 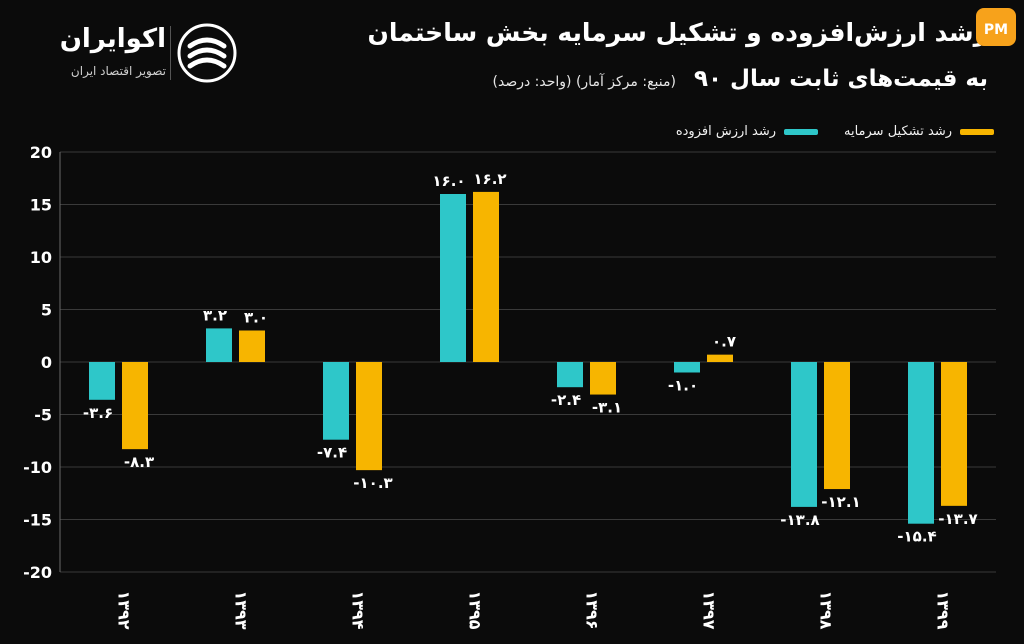 What do you see at coordinates (840, 79) in the screenshot?
I see `chart-subtitle-text: به قیمت‌های ثابت سال ۹۰` at bounding box center [840, 79].